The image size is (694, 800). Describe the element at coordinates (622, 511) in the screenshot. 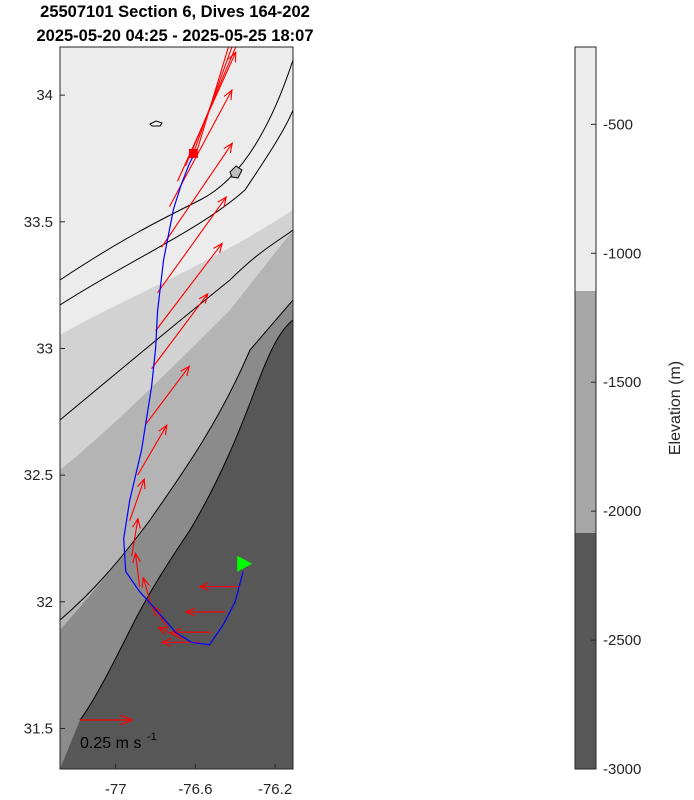

I see `colorbar-tick-label: -2000` at that location.